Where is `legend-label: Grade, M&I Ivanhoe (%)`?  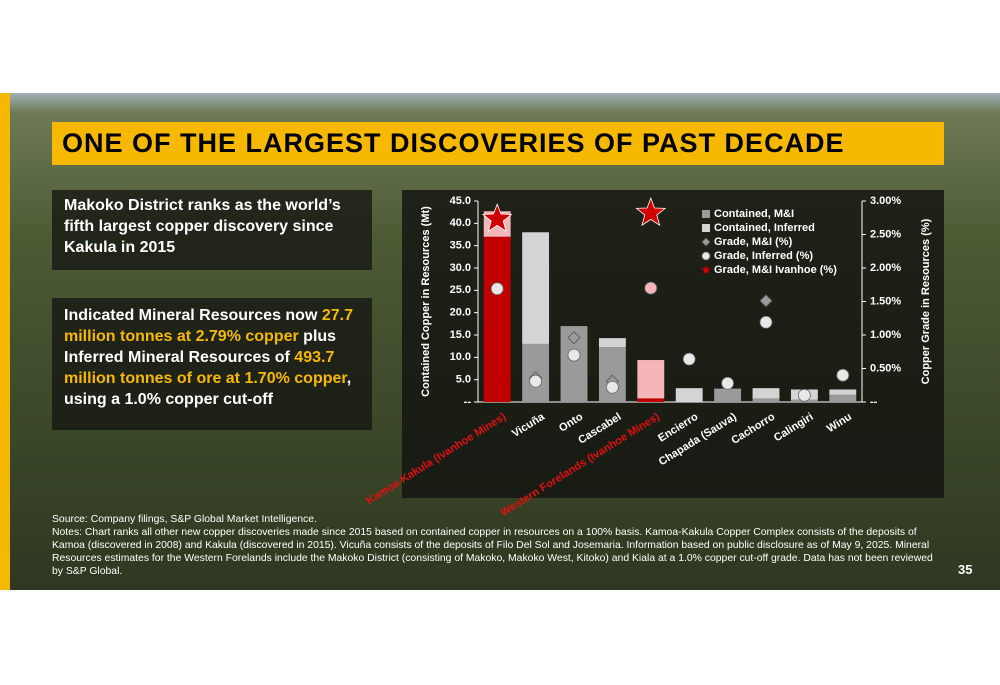
legend-label: Grade, M&I Ivanhoe (%) is located at coordinates (775, 270).